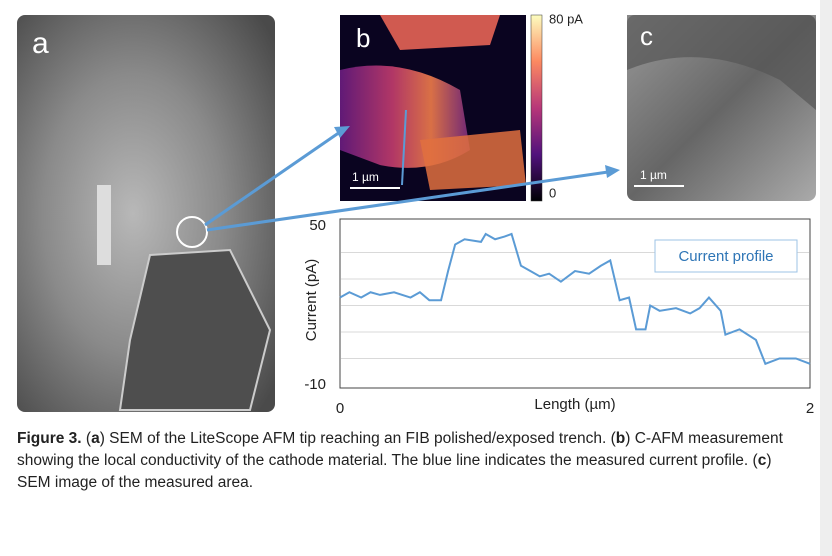 The width and height of the screenshot is (832, 556). Describe the element at coordinates (620, 438) in the screenshot. I see `caption-text: b` at that location.